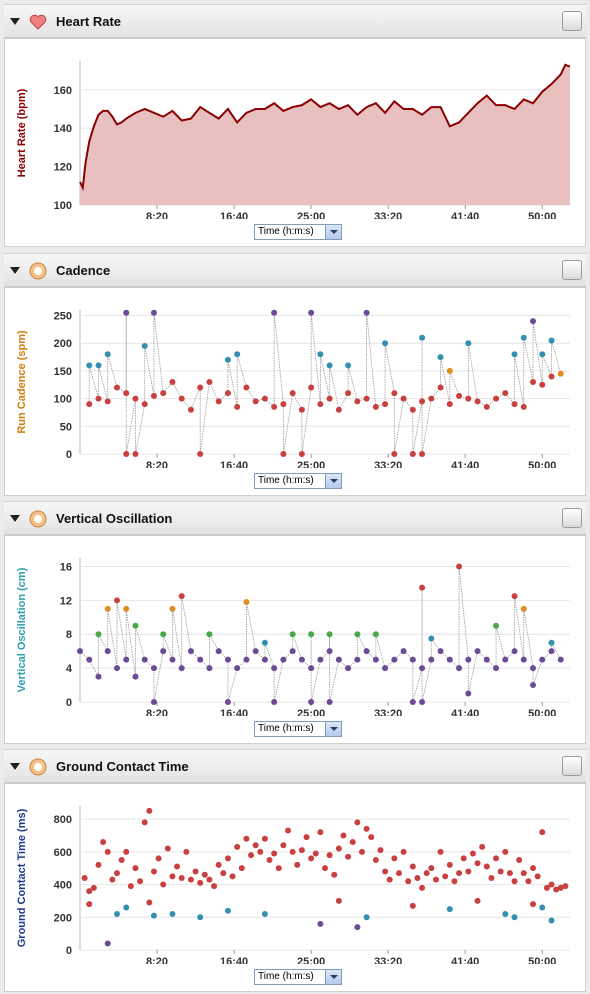 The height and width of the screenshot is (994, 590). I want to click on panel-title: Ground Contact Time, so click(122, 766).